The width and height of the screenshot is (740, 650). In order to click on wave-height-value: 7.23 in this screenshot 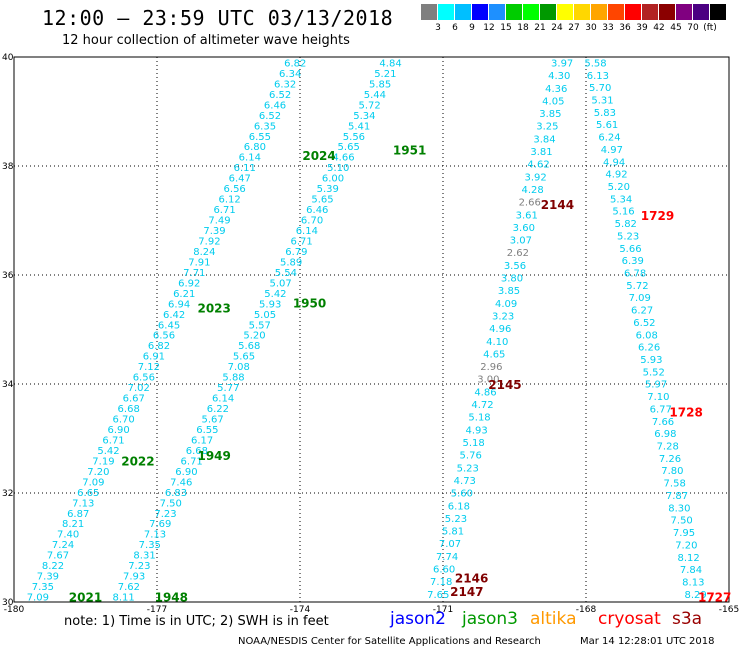, I will do `click(165, 514)`.